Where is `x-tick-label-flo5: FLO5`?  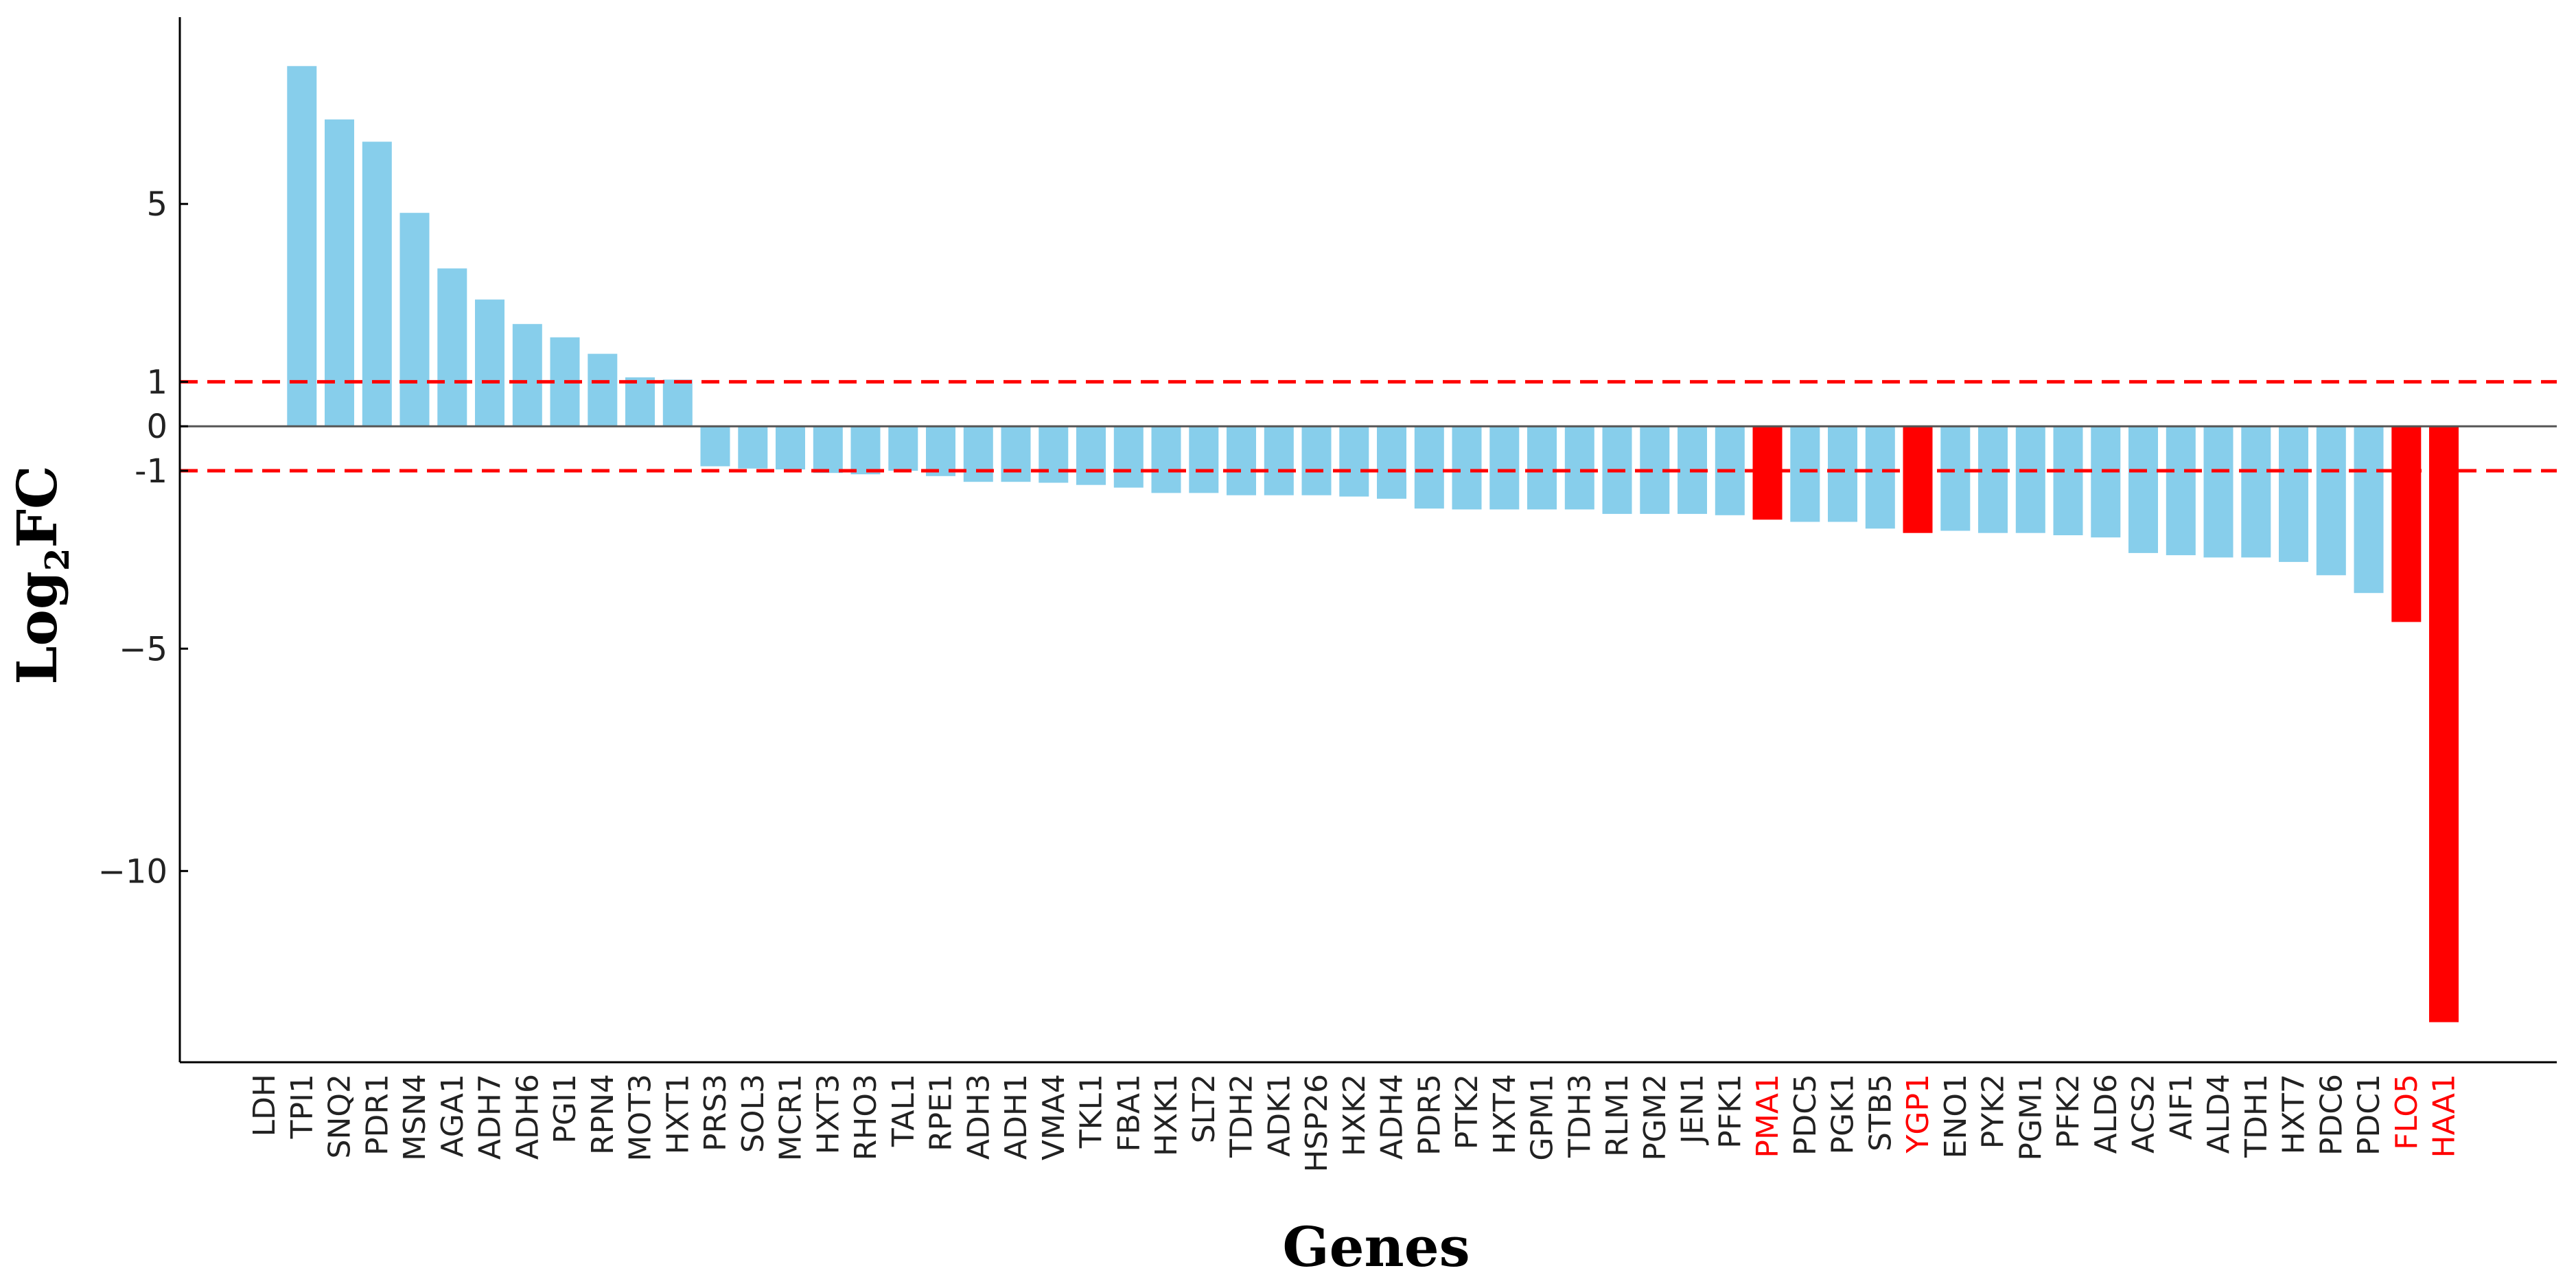
x-tick-label-flo5: FLO5 is located at coordinates (2406, 1112).